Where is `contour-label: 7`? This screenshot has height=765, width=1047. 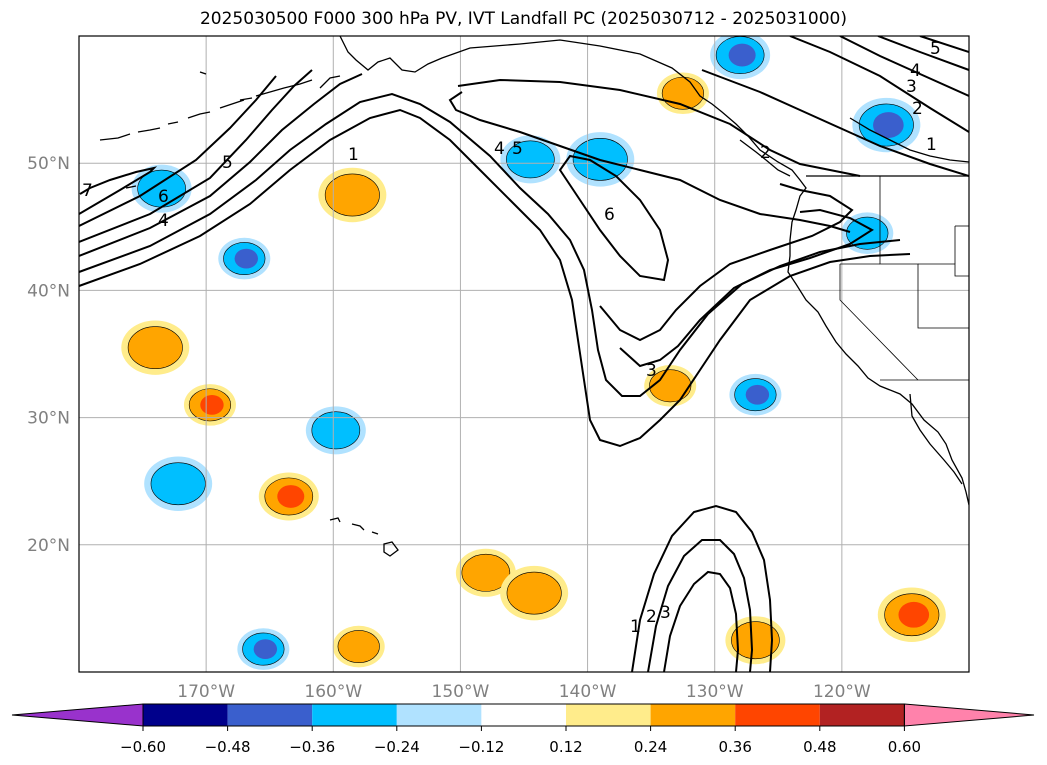 contour-label: 7 is located at coordinates (87, 191).